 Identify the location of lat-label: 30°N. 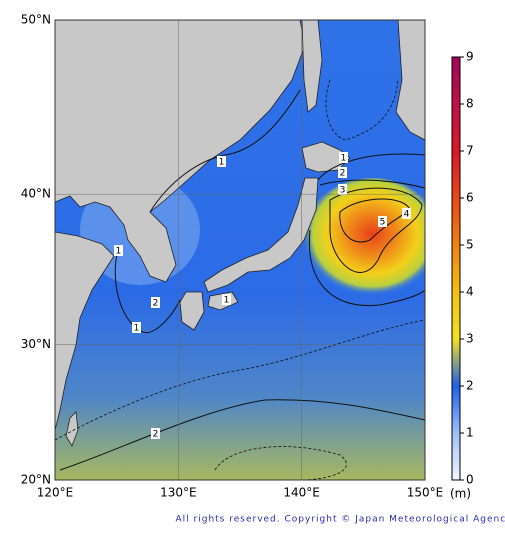
(36, 344).